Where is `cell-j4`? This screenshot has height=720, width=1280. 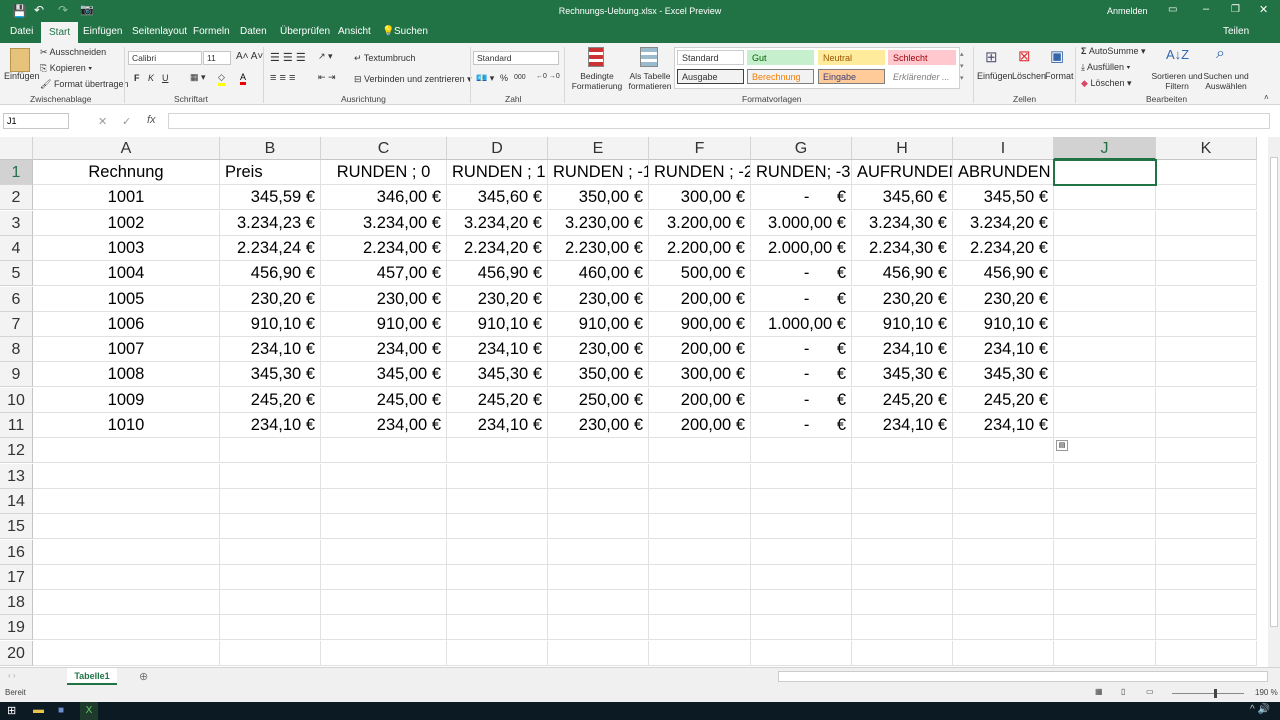 cell-j4 is located at coordinates (1105, 248).